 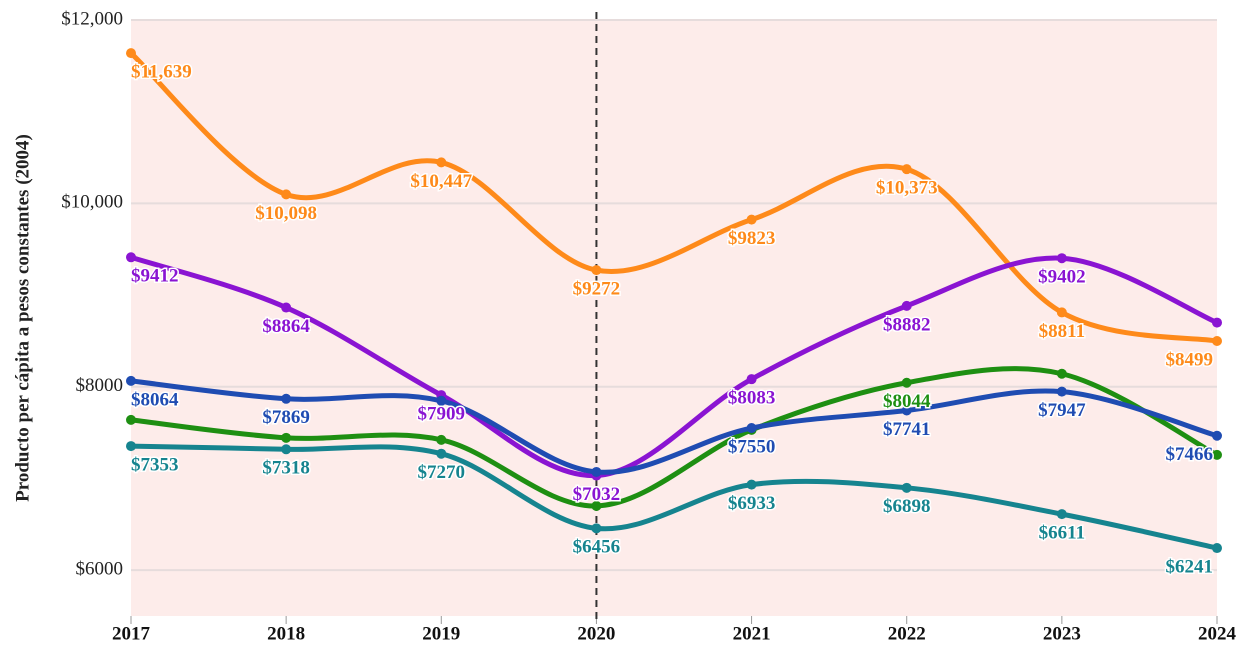 What do you see at coordinates (596, 633) in the screenshot?
I see `x-tick-label: 2020` at bounding box center [596, 633].